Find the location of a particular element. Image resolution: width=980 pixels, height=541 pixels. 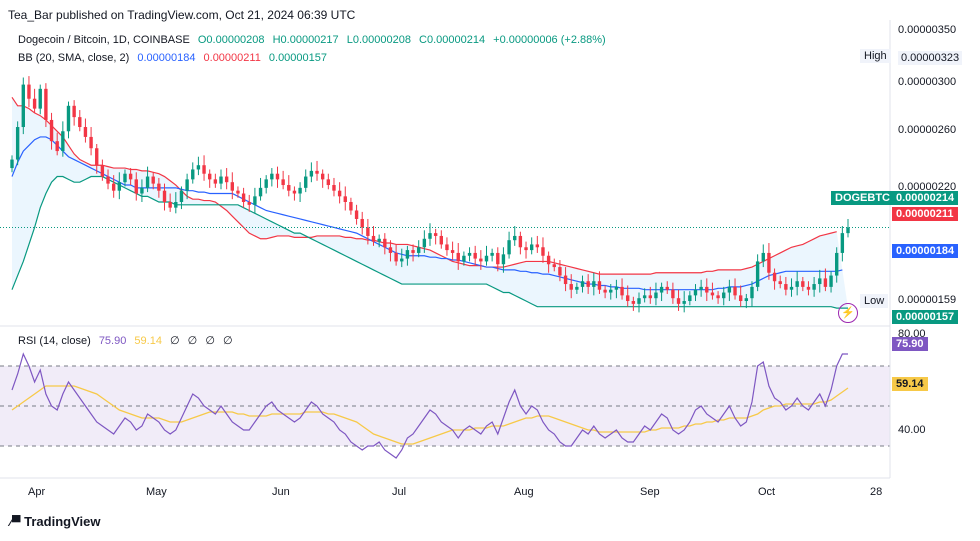

bb-lower-badge: 0.00000157 is located at coordinates (925, 317).